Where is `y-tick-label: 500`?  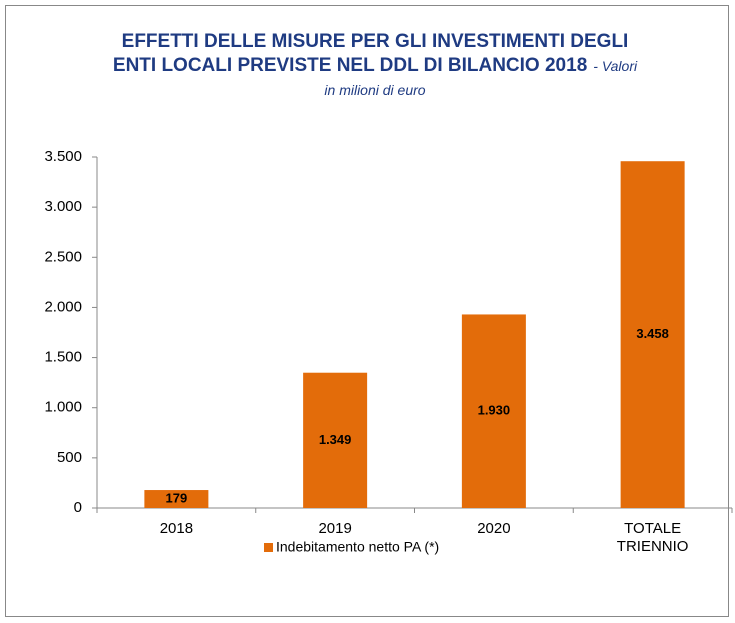
y-tick-label: 500 is located at coordinates (69, 457).